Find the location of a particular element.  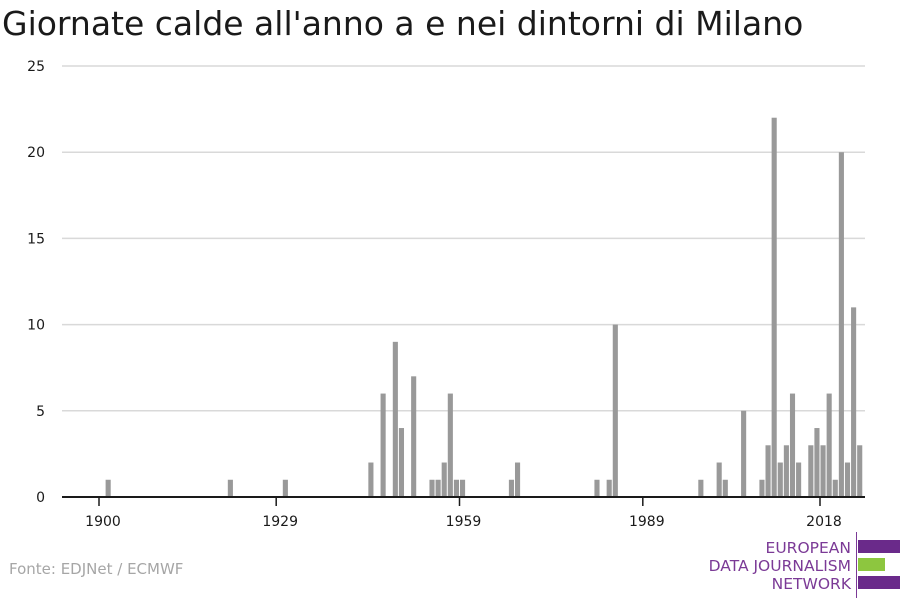

y-tick-label: 5 is located at coordinates (40, 412).